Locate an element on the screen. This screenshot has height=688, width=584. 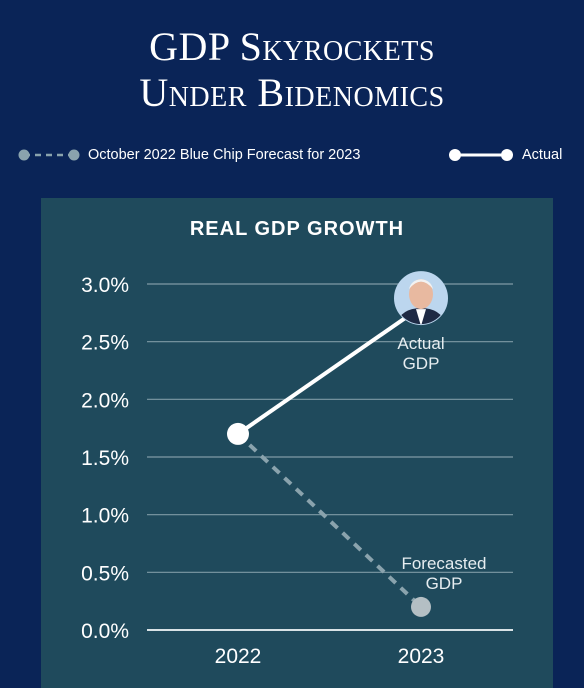
y-tick-label: 2.0% is located at coordinates (105, 400).